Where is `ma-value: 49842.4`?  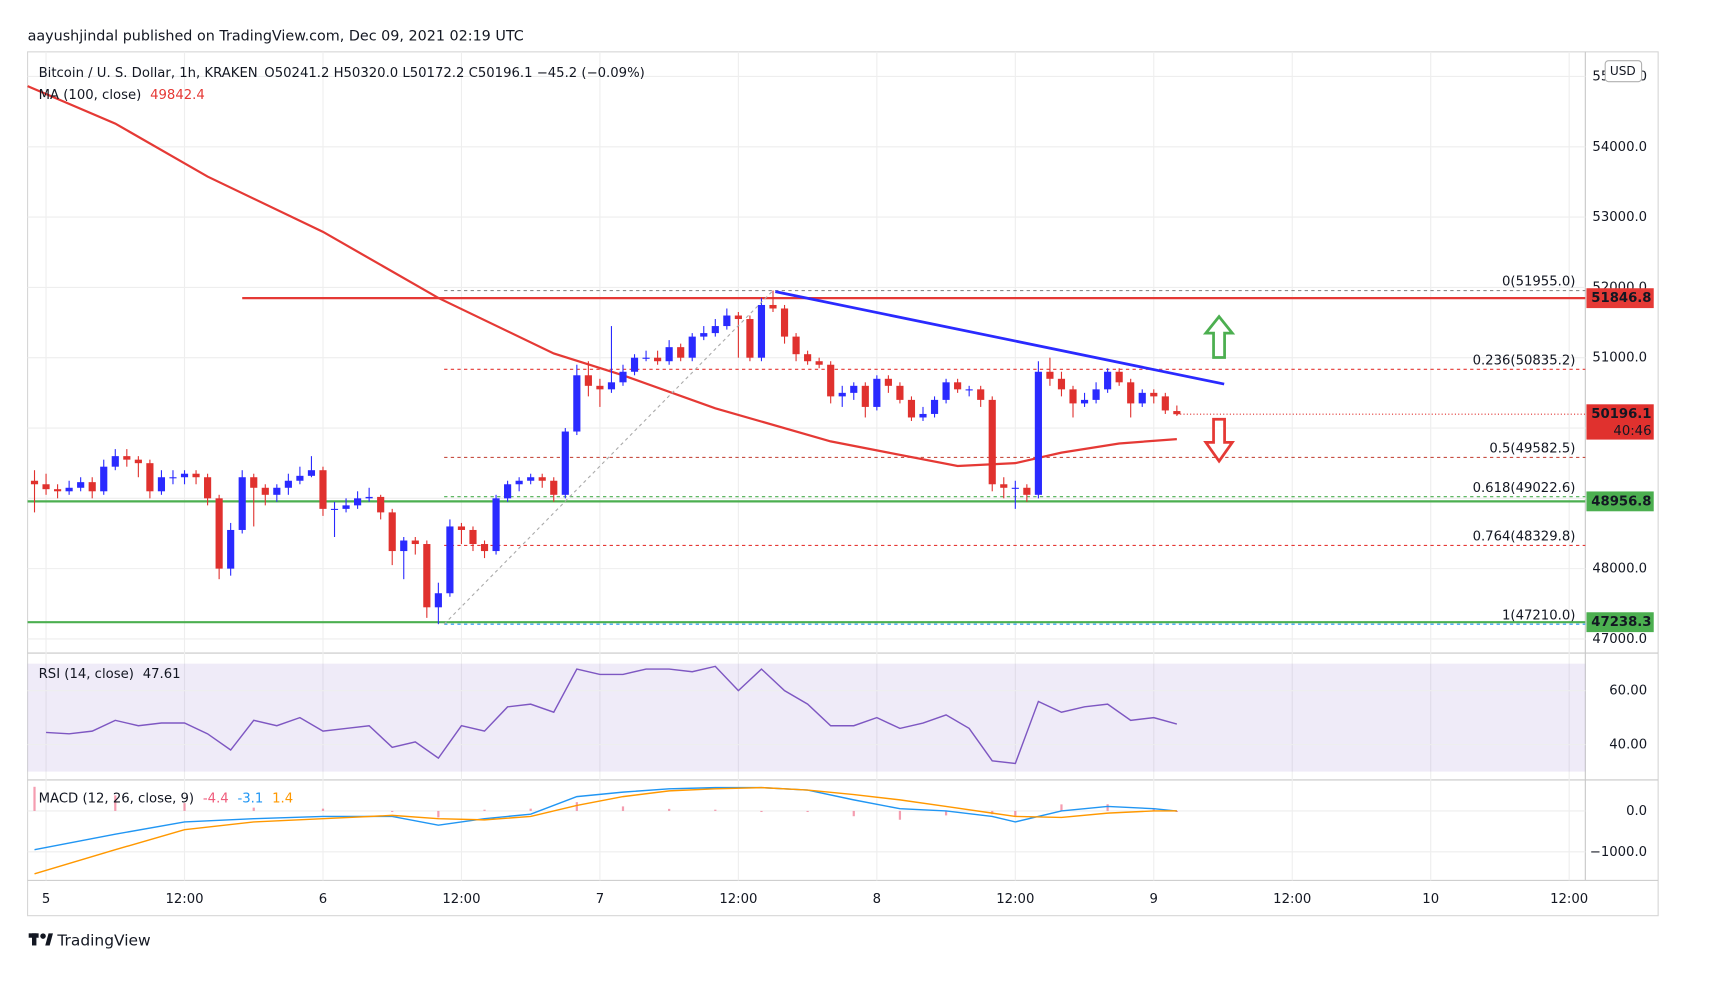
ma-value: 49842.4 is located at coordinates (177, 95).